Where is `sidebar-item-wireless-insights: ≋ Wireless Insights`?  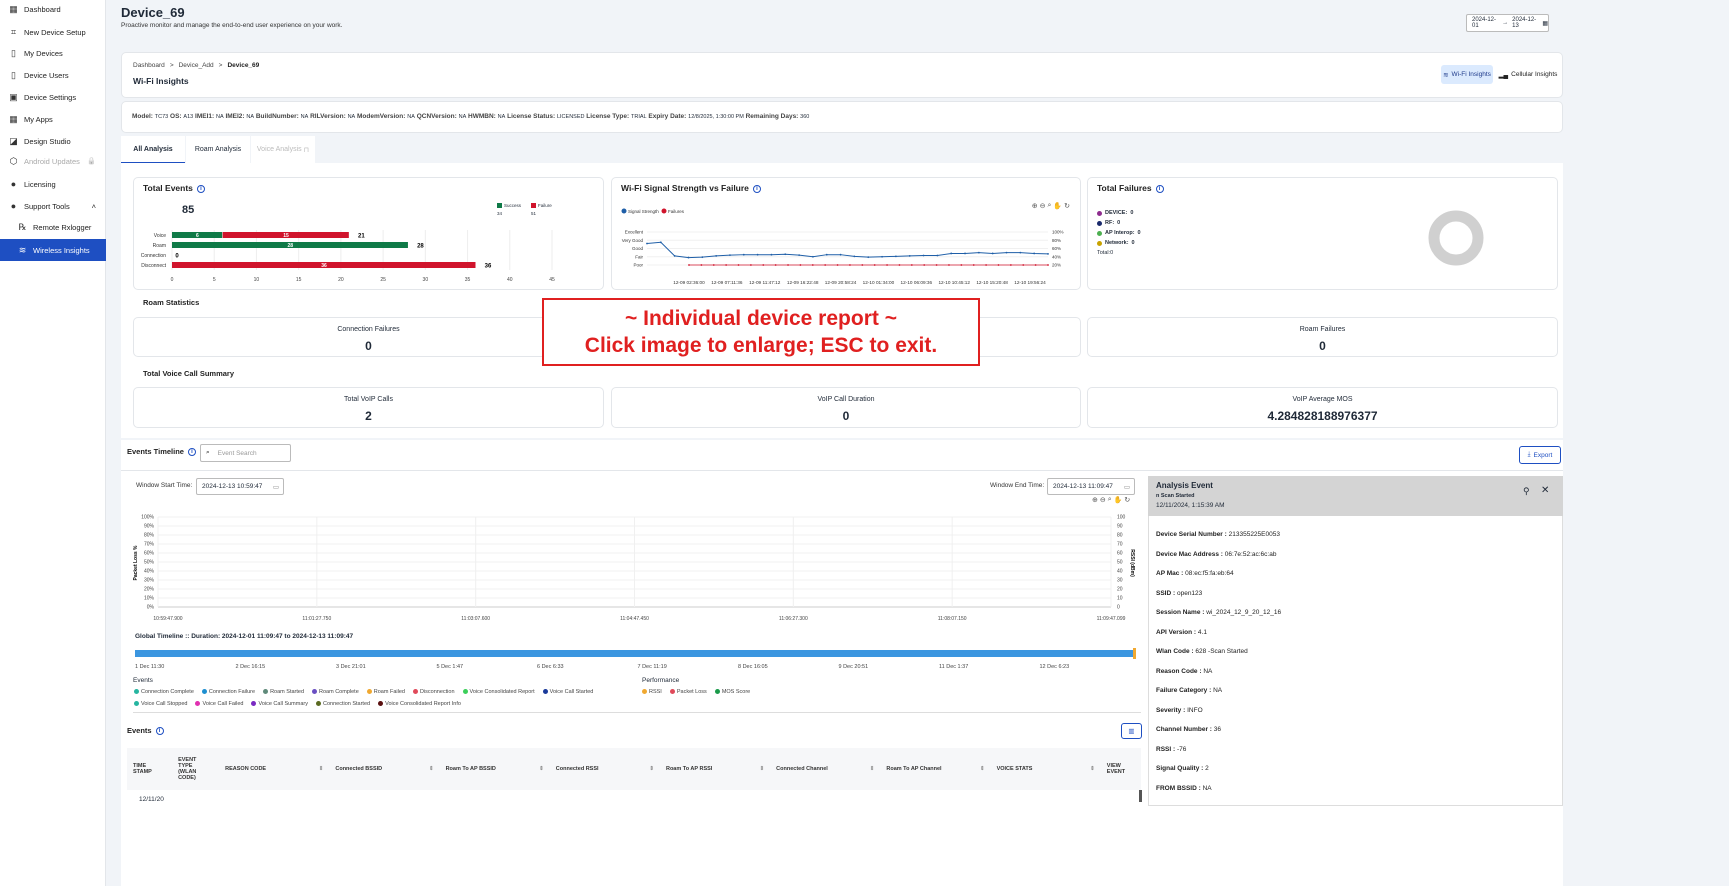 sidebar-item-wireless-insights: ≋ Wireless Insights is located at coordinates (53, 250).